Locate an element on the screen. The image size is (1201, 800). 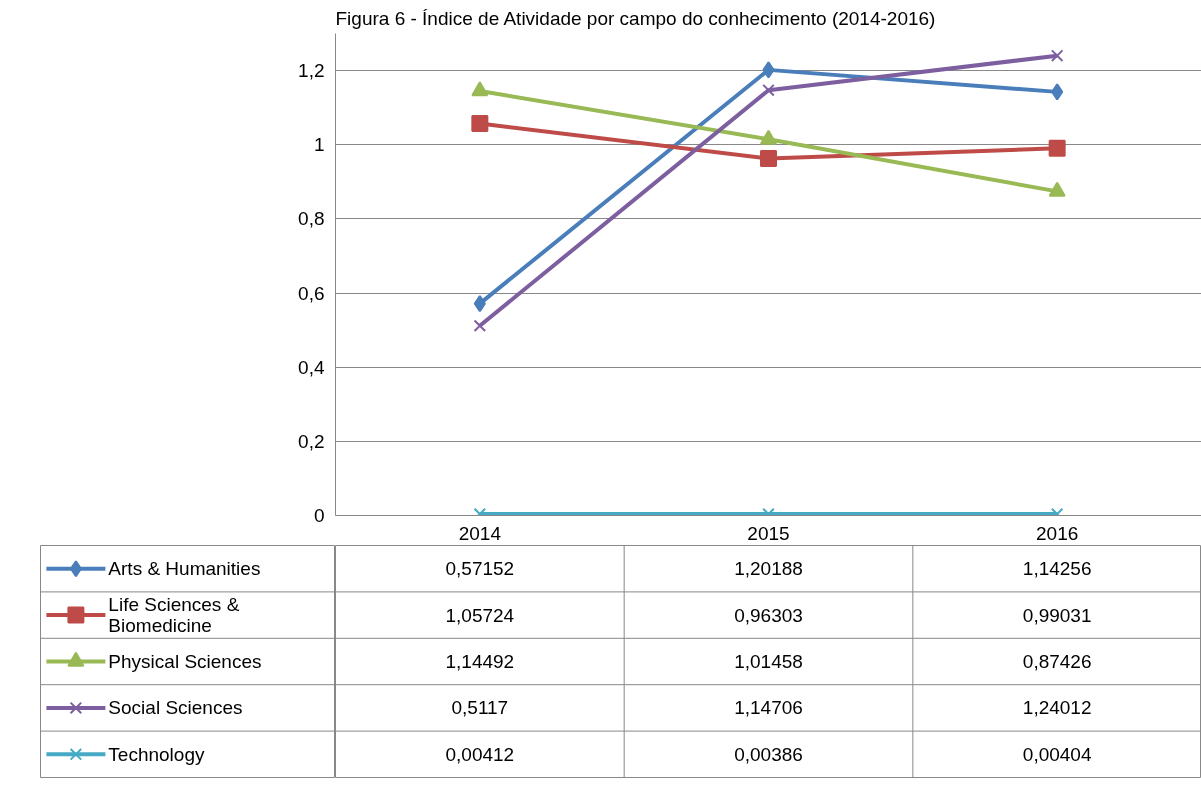
data-label: 0,99031 is located at coordinates (1057, 615).